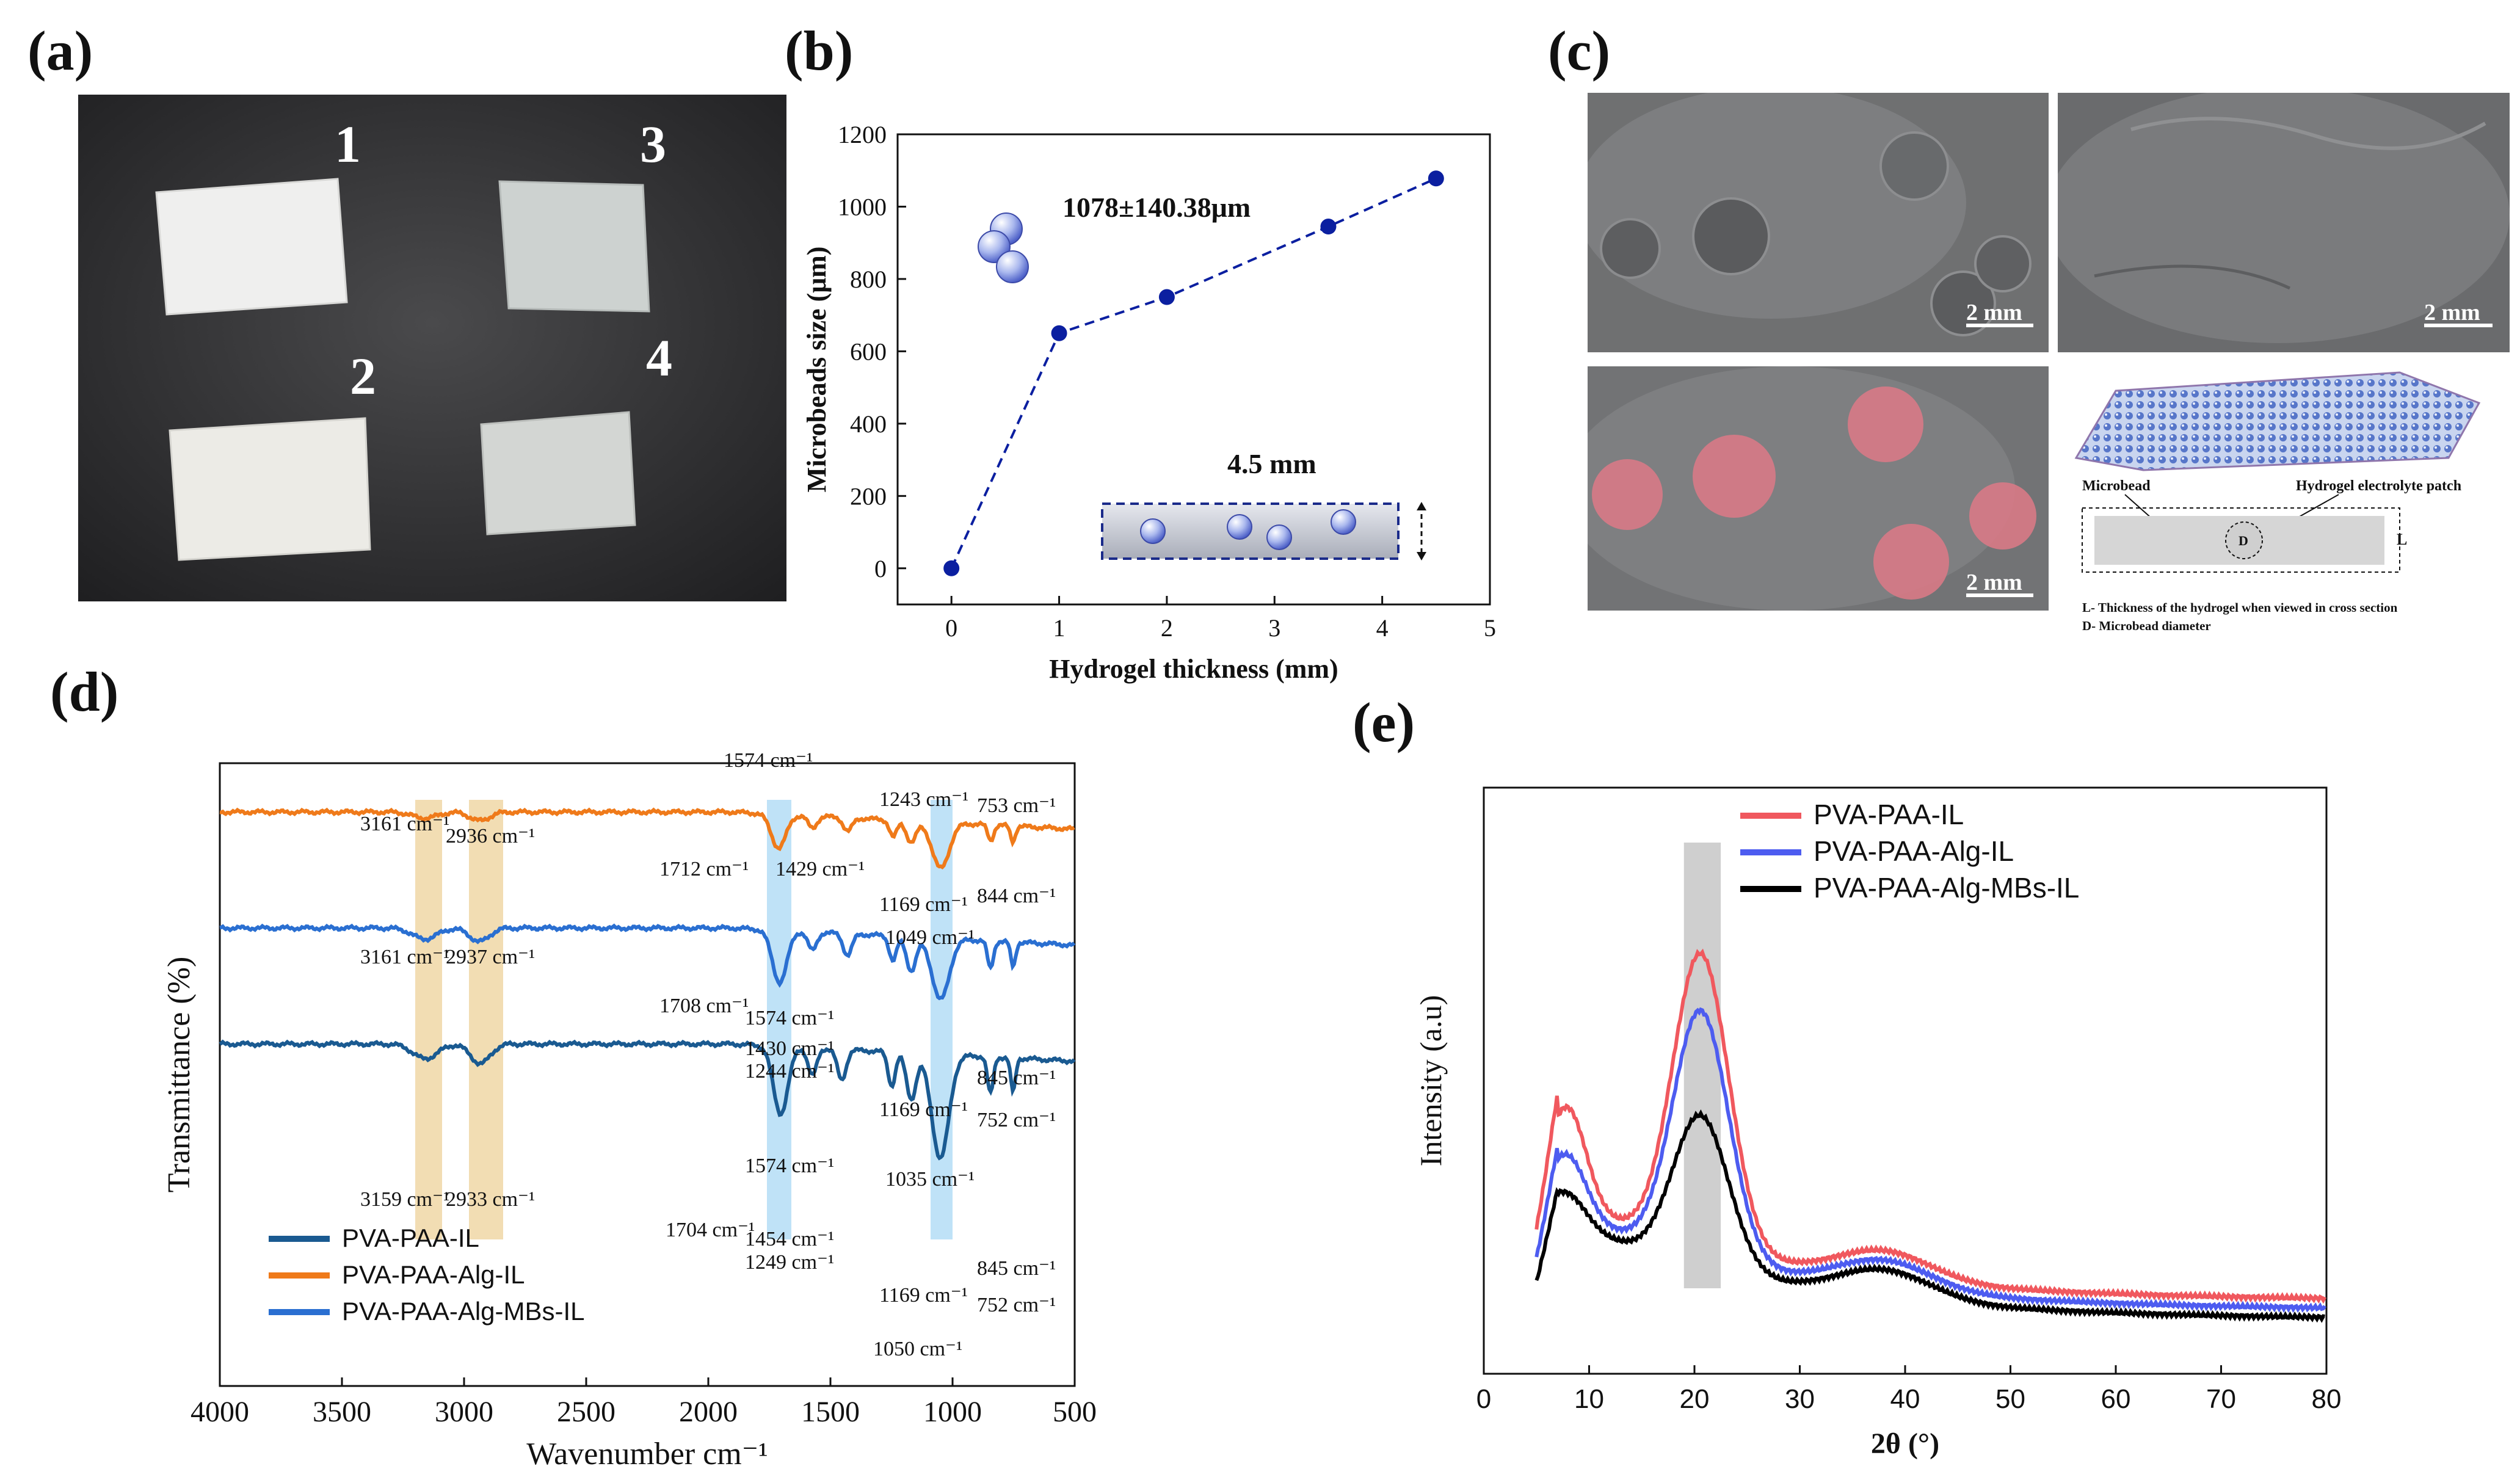 The height and width of the screenshot is (1480, 2520). Describe the element at coordinates (869, 351) in the screenshot. I see `y-tick-label: 600` at that location.